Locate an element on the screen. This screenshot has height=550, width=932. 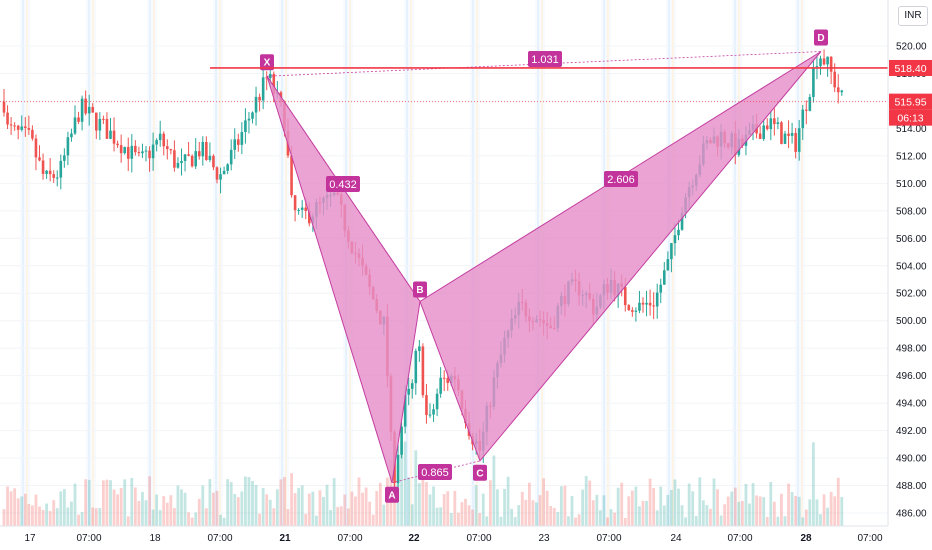
x-tick-label: 17 is located at coordinates (30, 538).